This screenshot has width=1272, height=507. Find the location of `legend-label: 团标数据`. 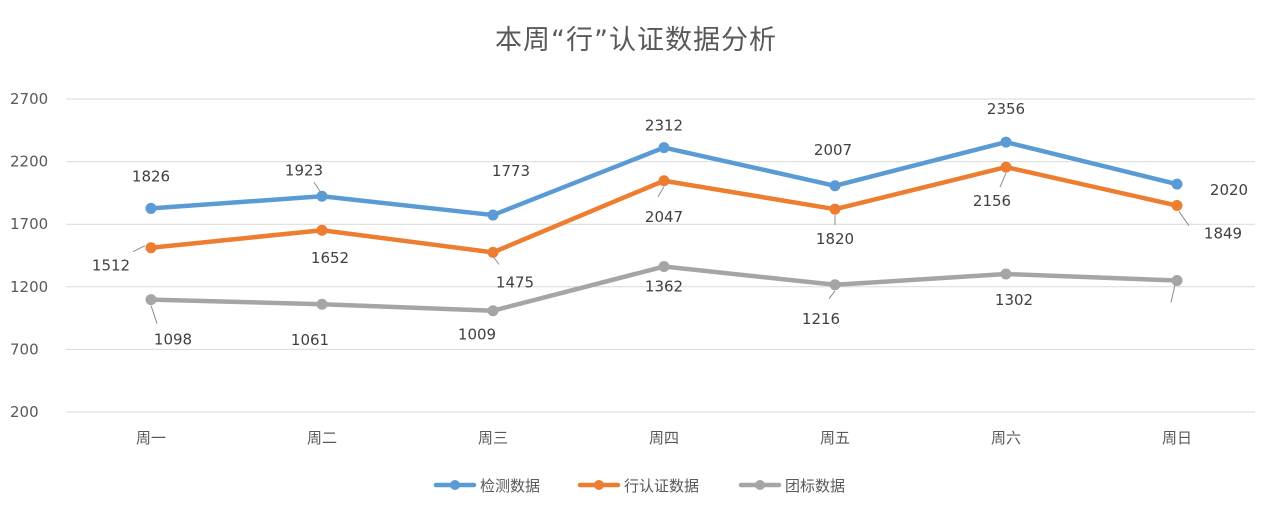

legend-label: 团标数据 is located at coordinates (815, 486).